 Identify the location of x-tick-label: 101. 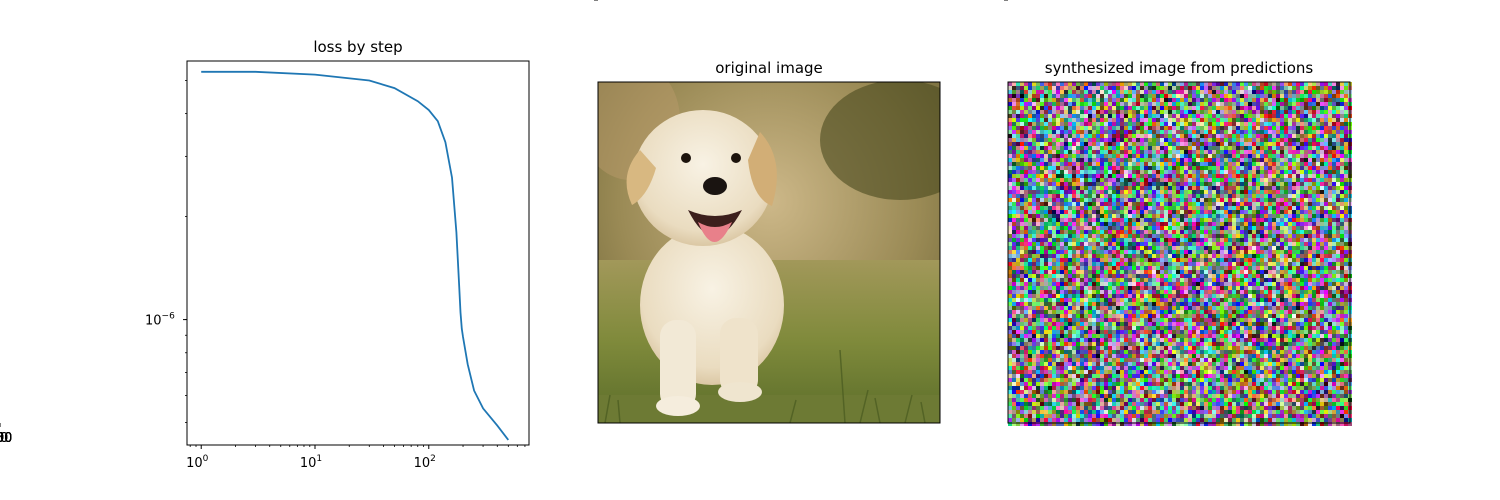
(311, 462).